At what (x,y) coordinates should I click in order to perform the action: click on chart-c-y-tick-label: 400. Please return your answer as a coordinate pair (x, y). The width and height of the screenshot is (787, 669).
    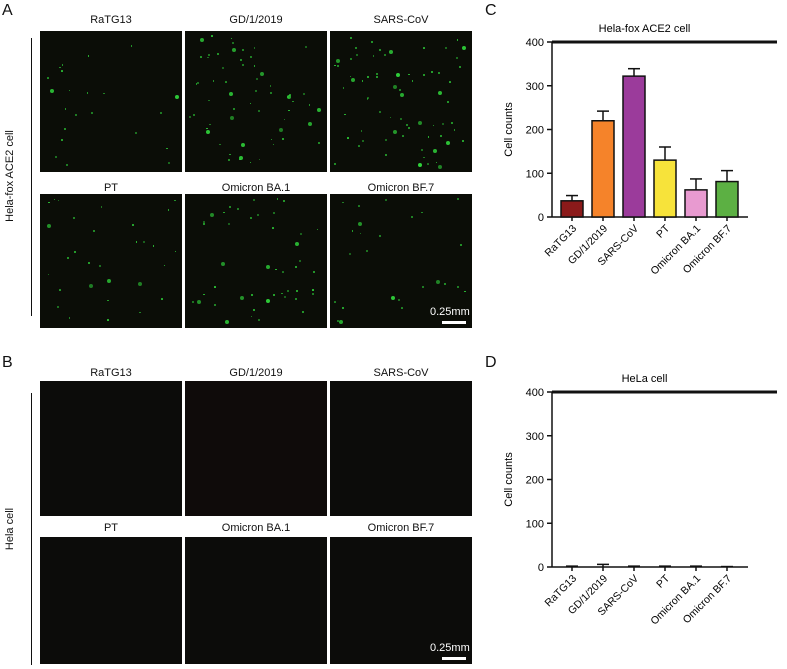
    Looking at the image, I should click on (535, 43).